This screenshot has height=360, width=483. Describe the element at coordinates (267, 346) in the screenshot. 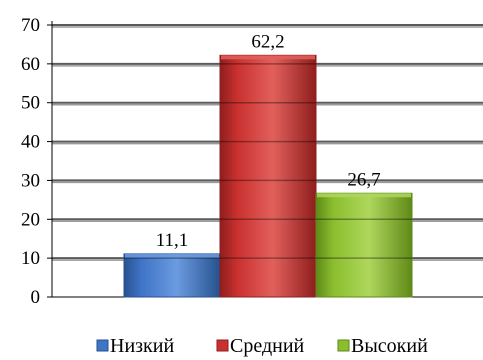

I see `legend-label: Средний` at that location.